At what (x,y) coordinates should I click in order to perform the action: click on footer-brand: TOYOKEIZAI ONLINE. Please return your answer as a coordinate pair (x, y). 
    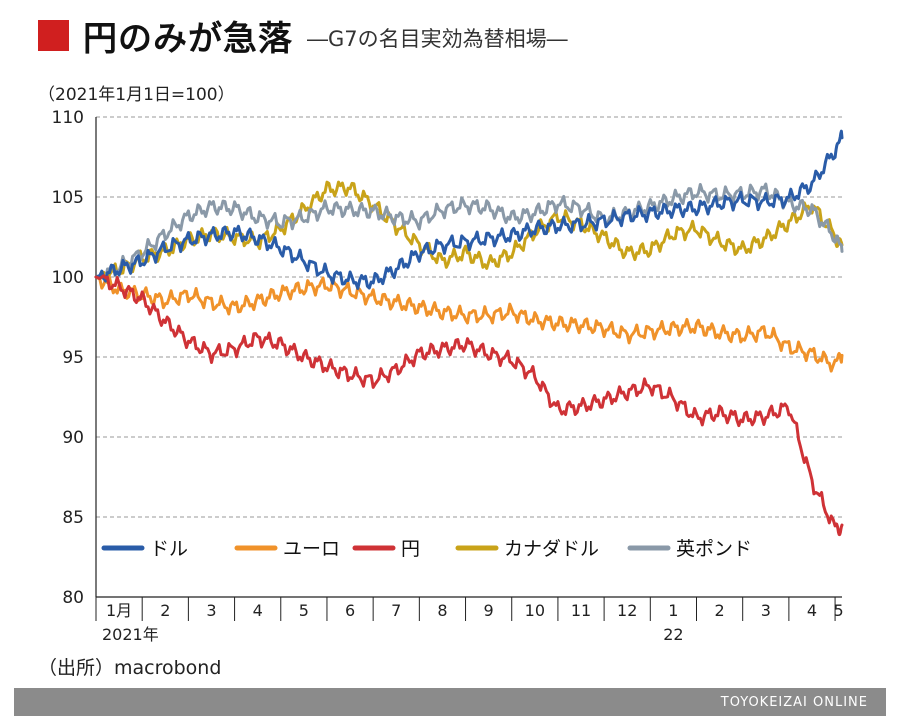
    Looking at the image, I should click on (794, 702).